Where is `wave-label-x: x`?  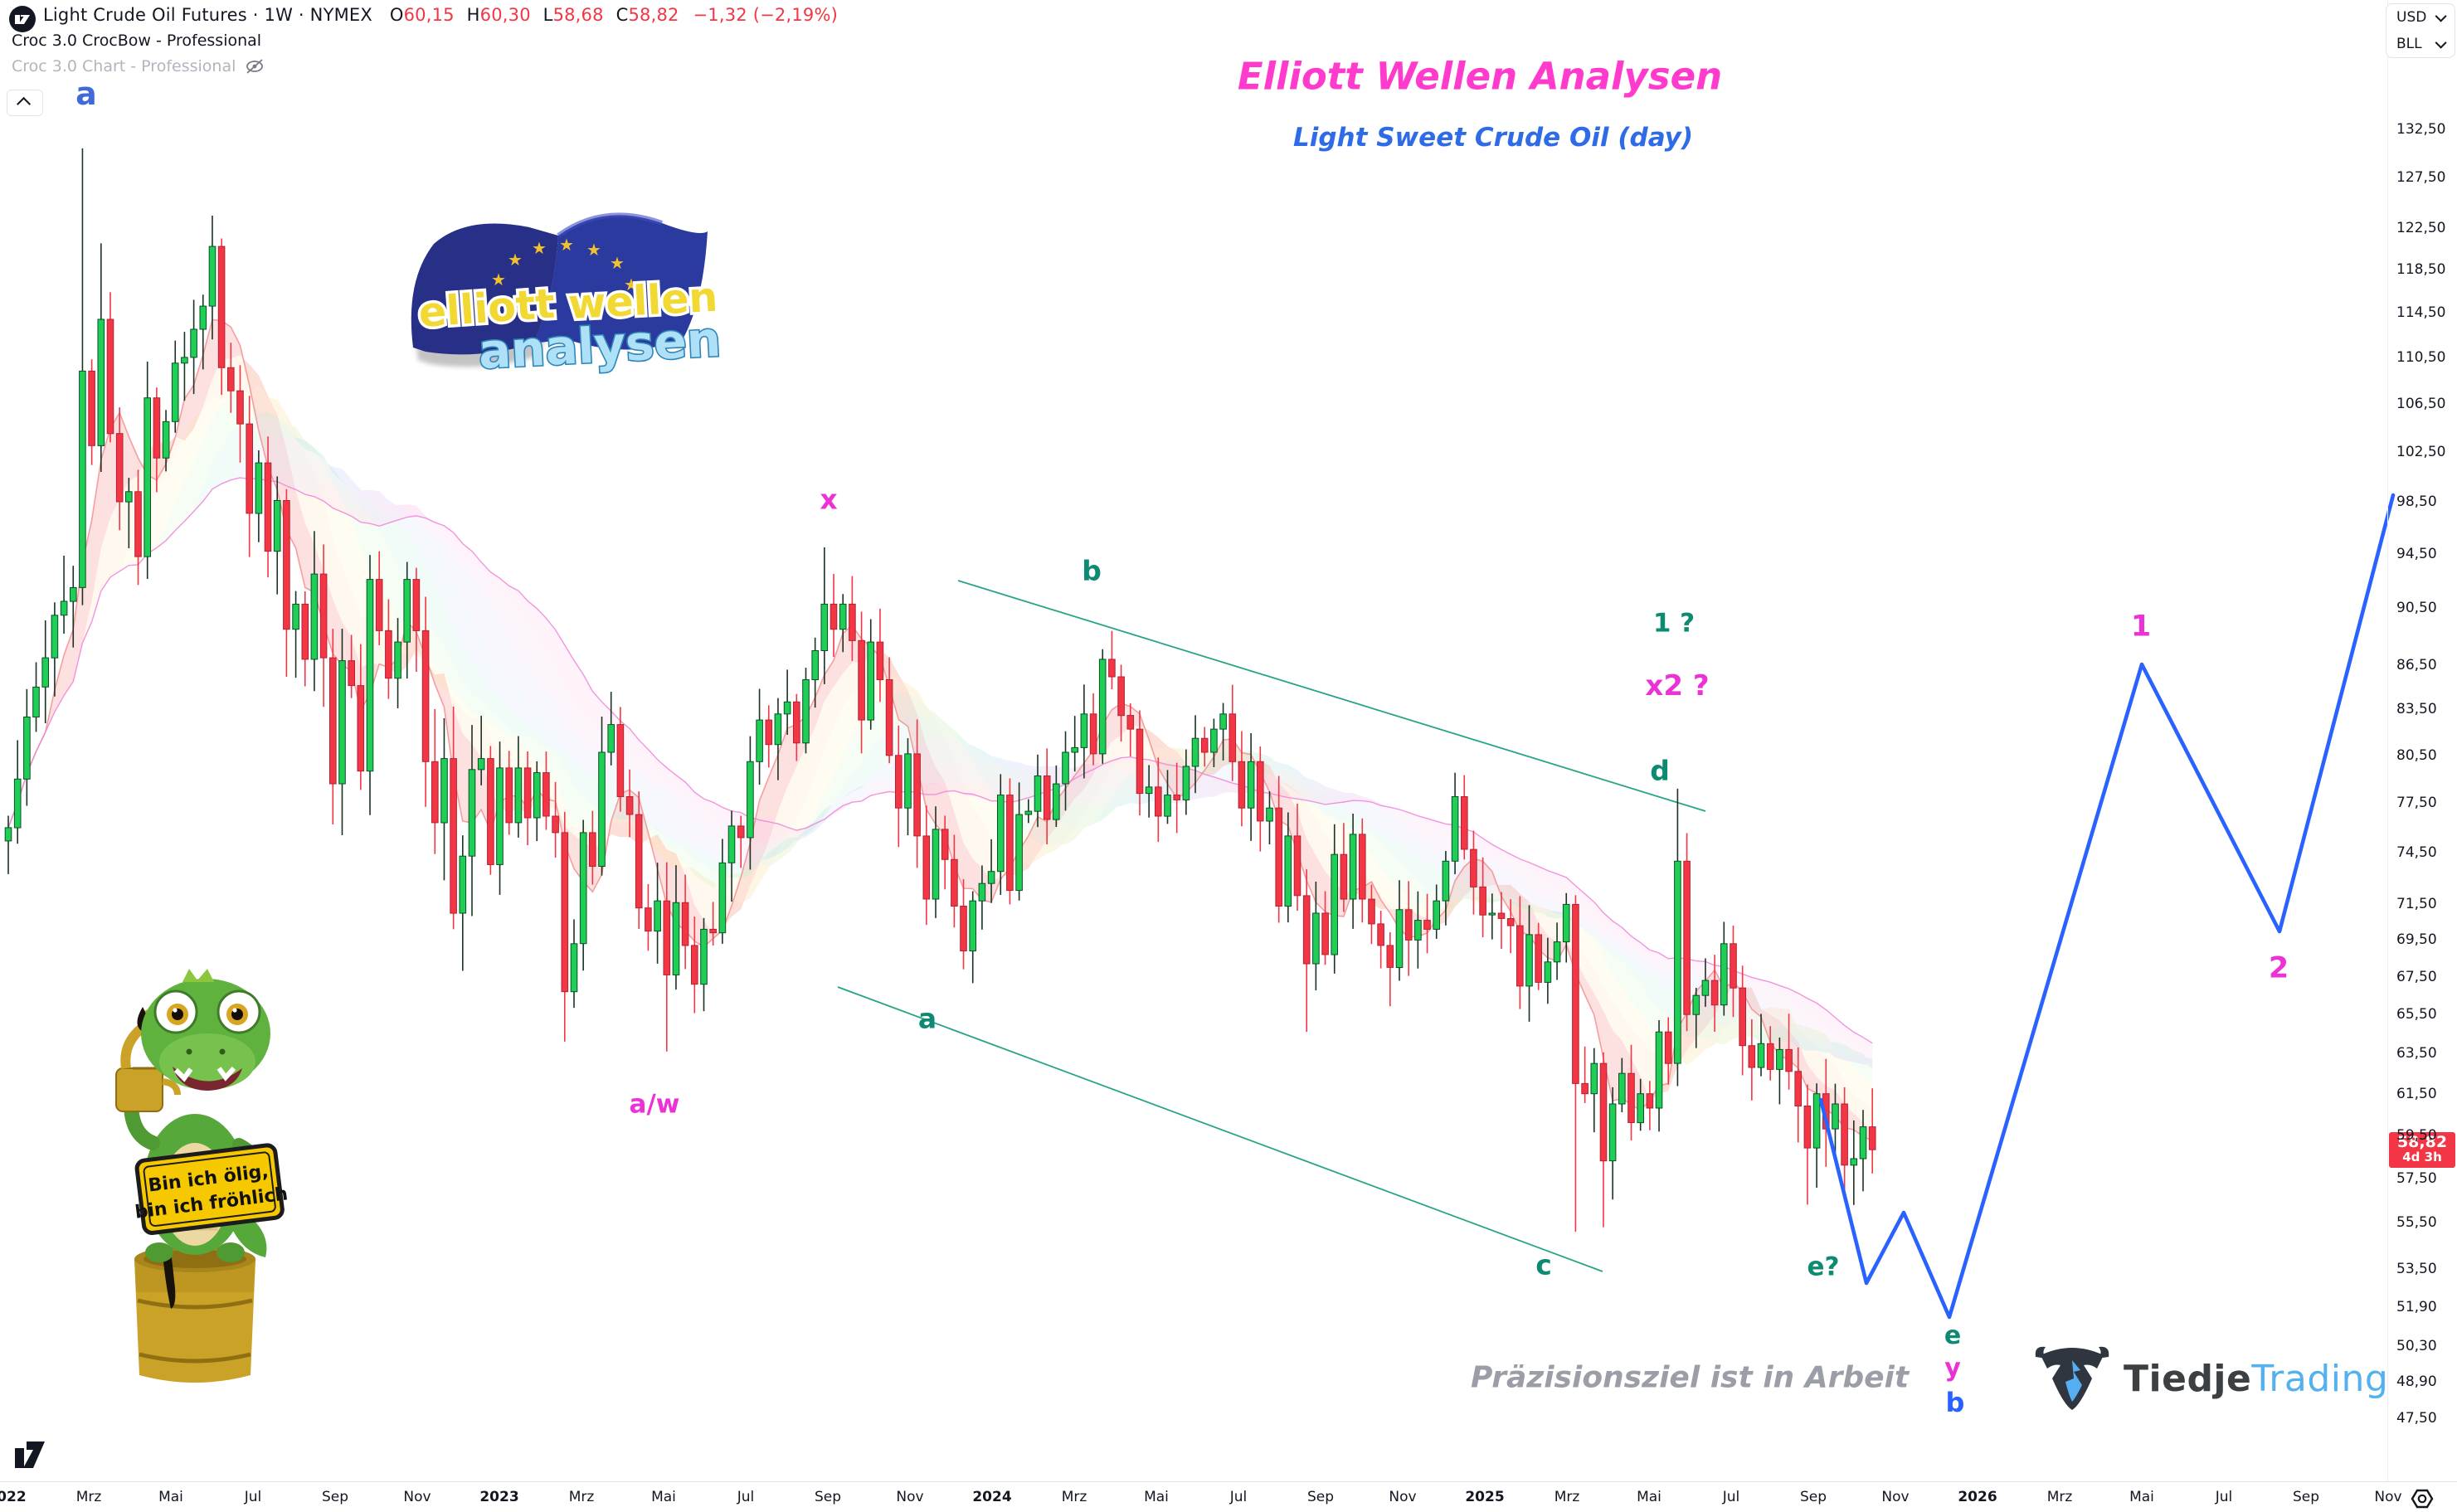 wave-label-x: x is located at coordinates (829, 500).